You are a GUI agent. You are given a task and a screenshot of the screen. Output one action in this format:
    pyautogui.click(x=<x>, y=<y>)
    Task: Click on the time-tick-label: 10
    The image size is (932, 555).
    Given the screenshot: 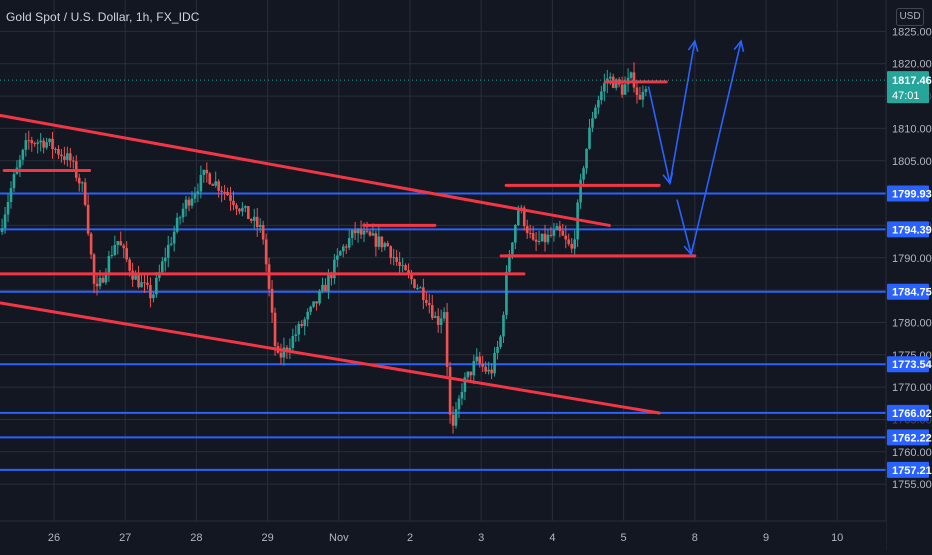 What is the action you would take?
    pyautogui.click(x=837, y=538)
    